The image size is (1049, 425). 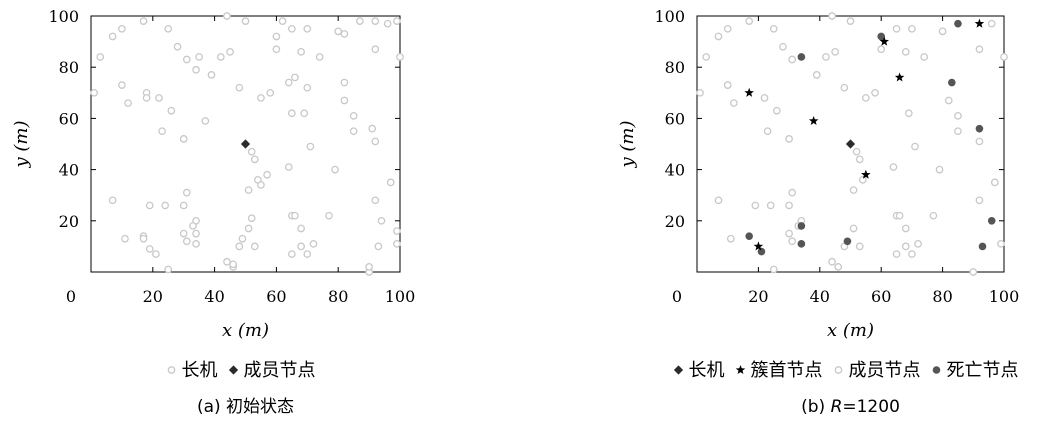 I want to click on subplot-caption: (b) R=1200, so click(x=850, y=407).